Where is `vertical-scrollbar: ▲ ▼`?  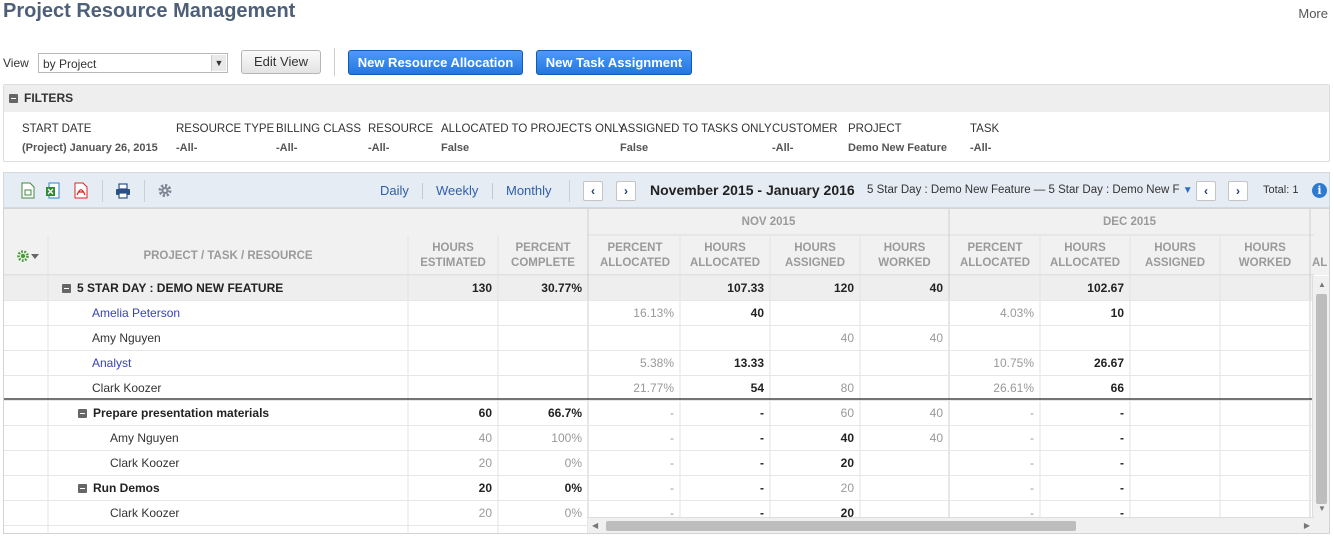
vertical-scrollbar: ▲ ▼ is located at coordinates (1320, 404).